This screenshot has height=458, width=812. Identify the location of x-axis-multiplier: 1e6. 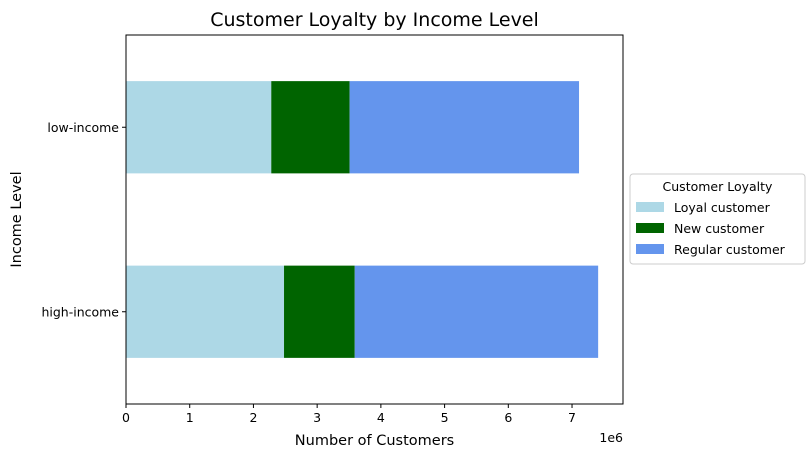
(611, 437).